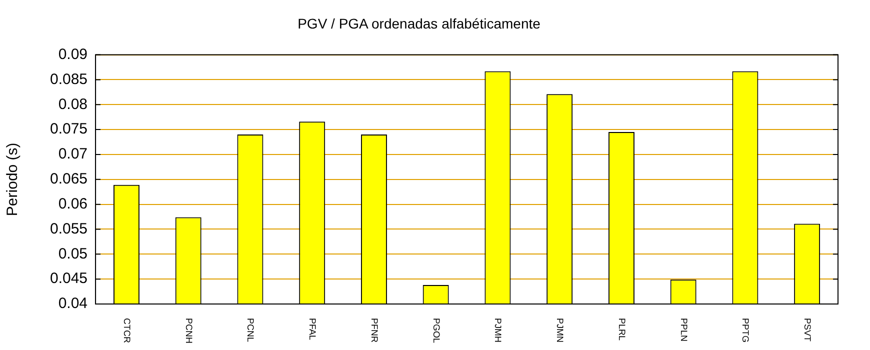 Image resolution: width=870 pixels, height=350 pixels. I want to click on y-tick-label: 0.06, so click(73, 203).